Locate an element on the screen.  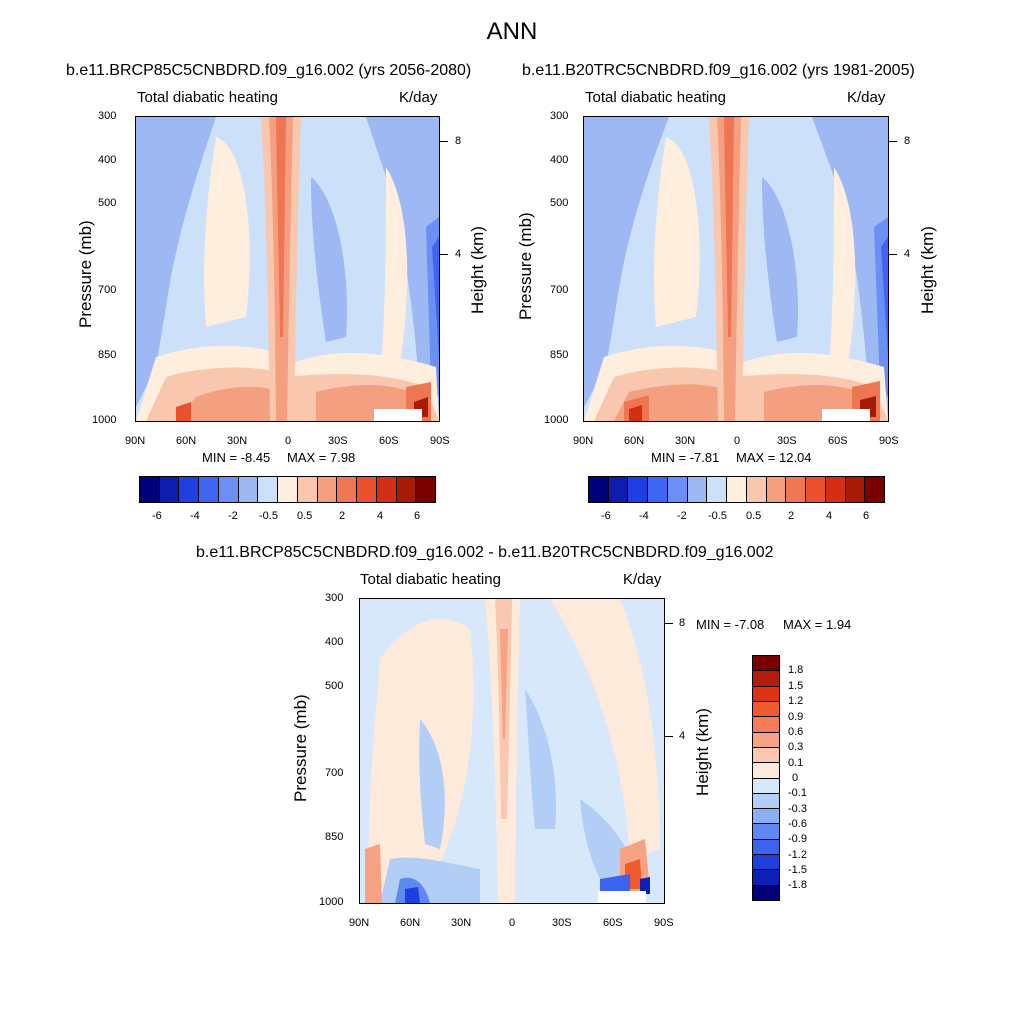
colorbar-label: 4 is located at coordinates (829, 516).